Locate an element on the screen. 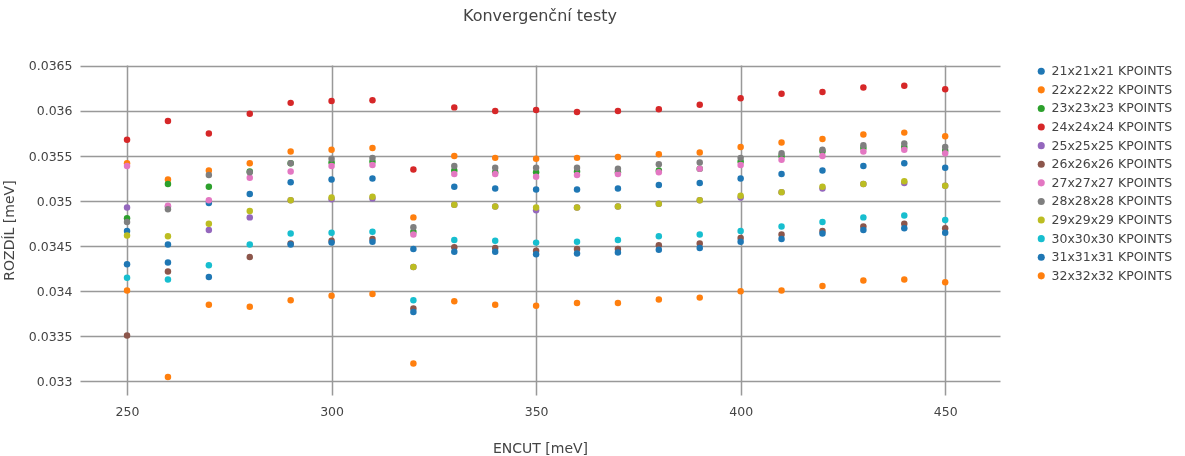  y-axis-title: ROZDÍL [meV] is located at coordinates (8, 230).